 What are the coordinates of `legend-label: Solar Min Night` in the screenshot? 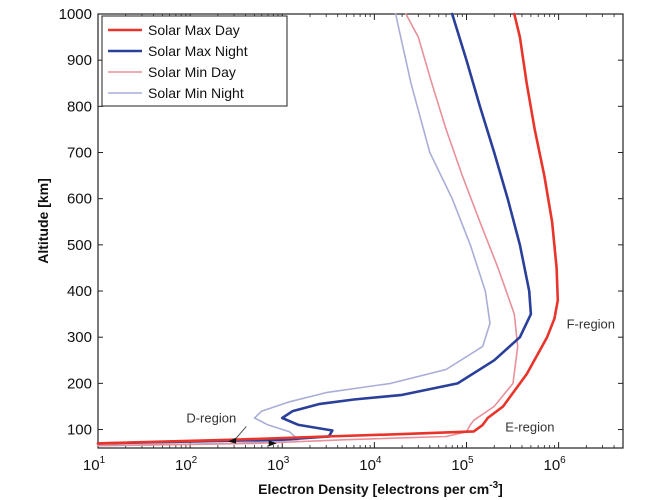 It's located at (196, 93).